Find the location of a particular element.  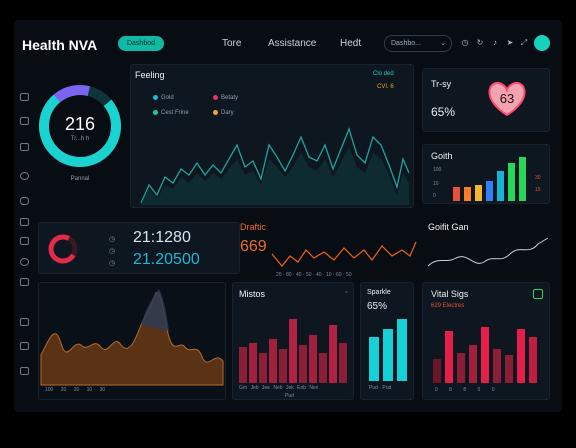

goals-bars is located at coordinates (490, 176).